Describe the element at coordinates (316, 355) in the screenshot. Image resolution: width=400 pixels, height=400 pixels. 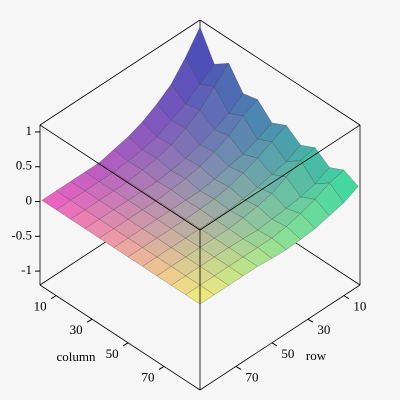
I see `y-axis-label: row` at that location.